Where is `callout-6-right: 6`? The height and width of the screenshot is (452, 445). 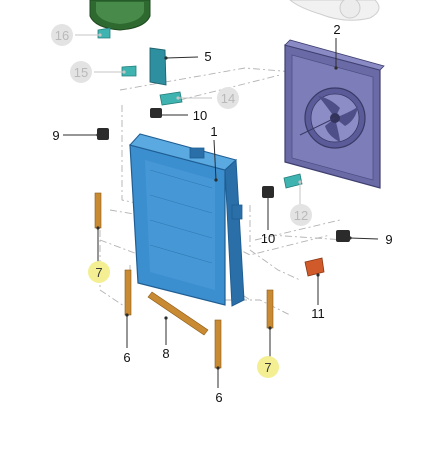
callout-6-right: 6 is located at coordinates (218, 397).